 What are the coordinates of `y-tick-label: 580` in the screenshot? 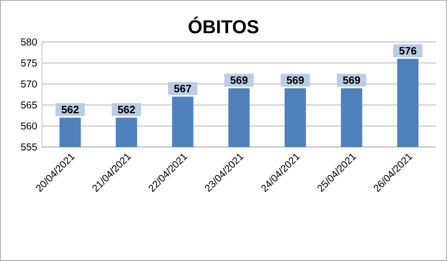 It's located at (29, 42).